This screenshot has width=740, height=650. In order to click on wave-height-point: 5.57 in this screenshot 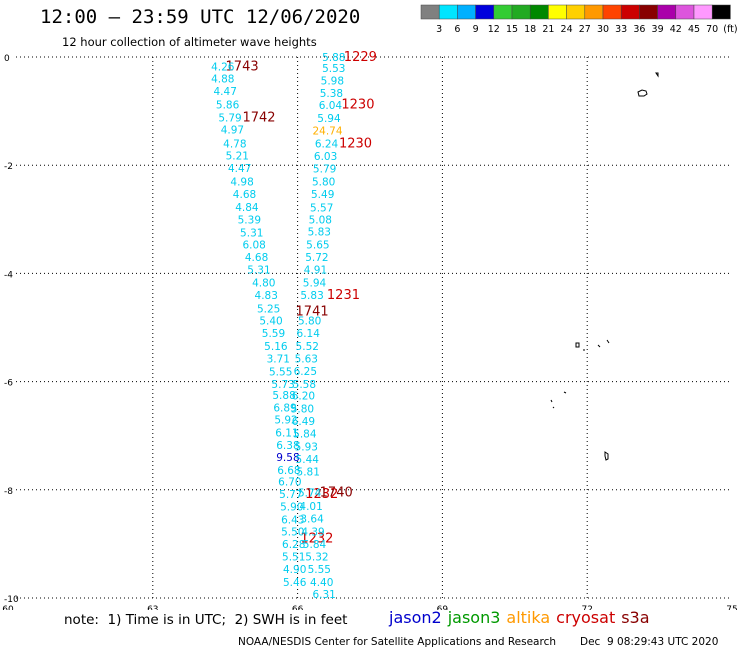, I will do `click(321, 208)`.